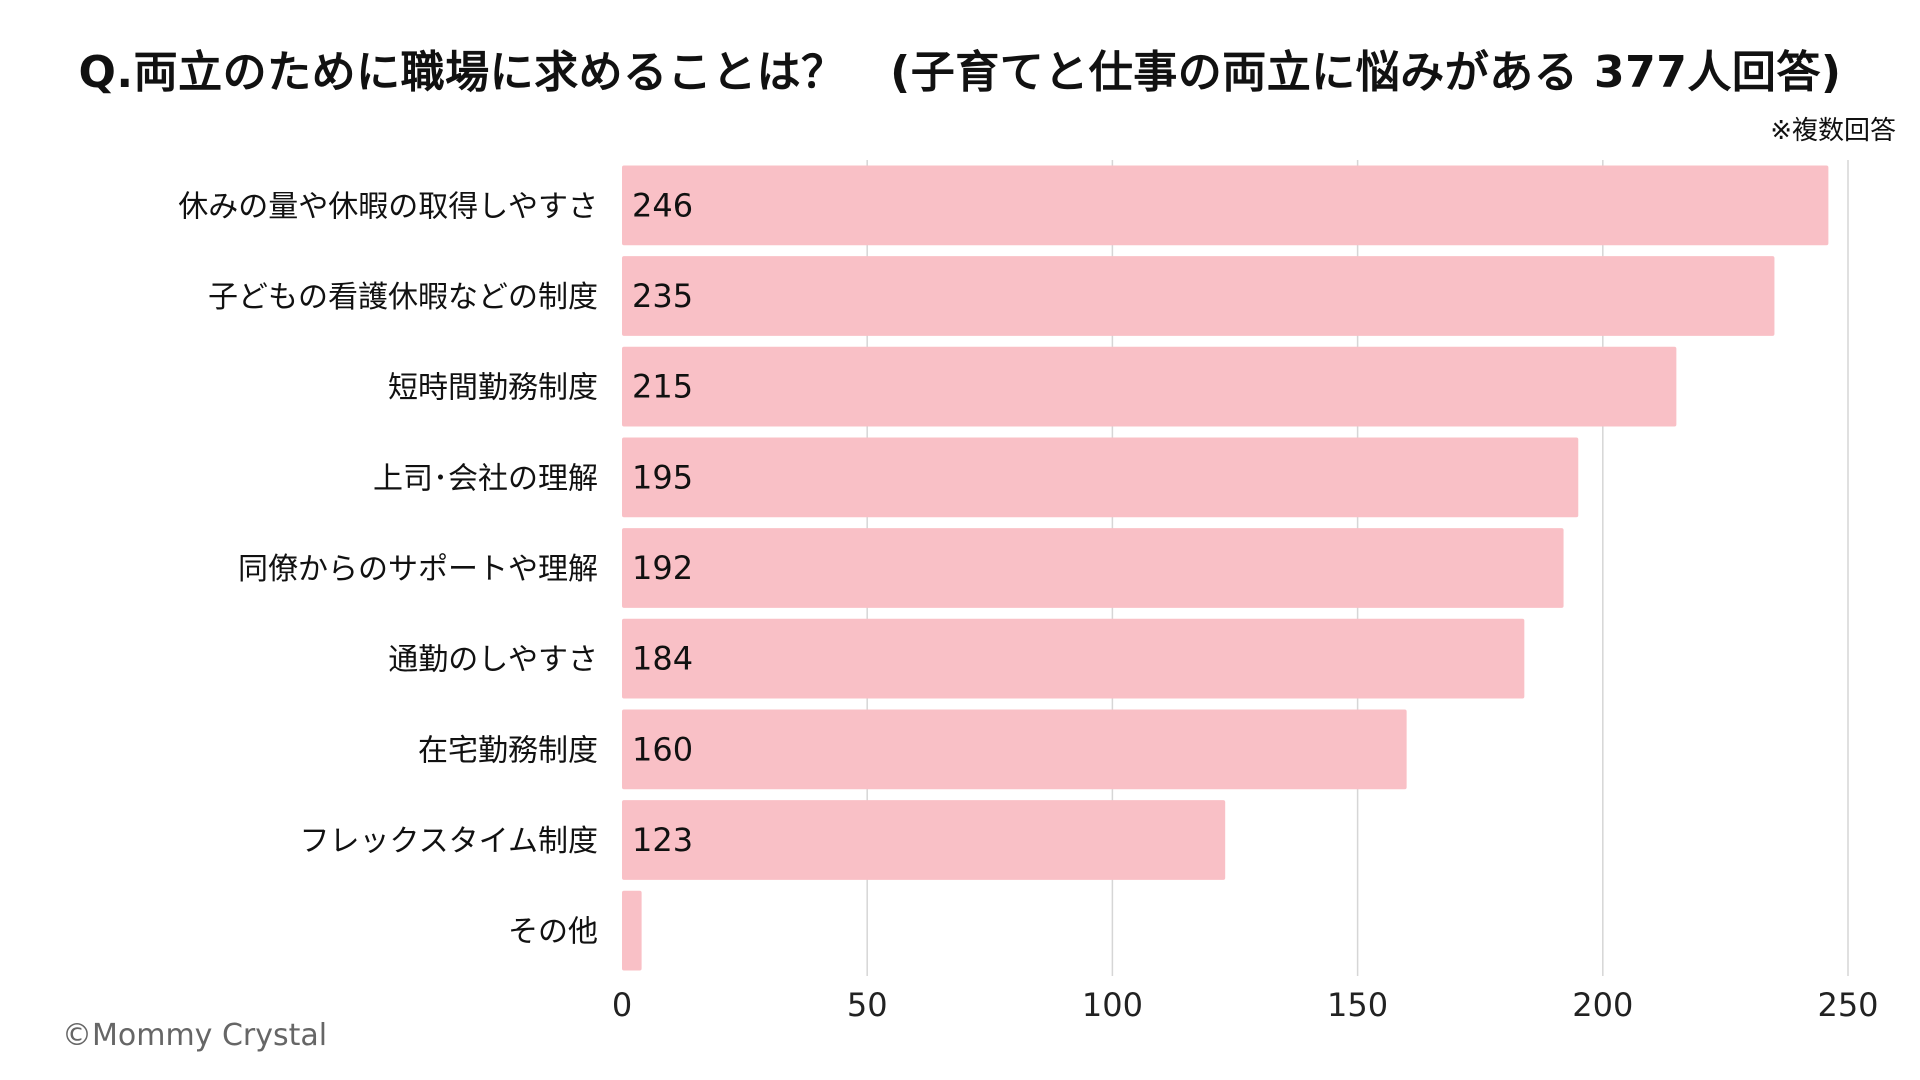 Image resolution: width=1920 pixels, height=1080 pixels. I want to click on value-label: 215, so click(662, 387).